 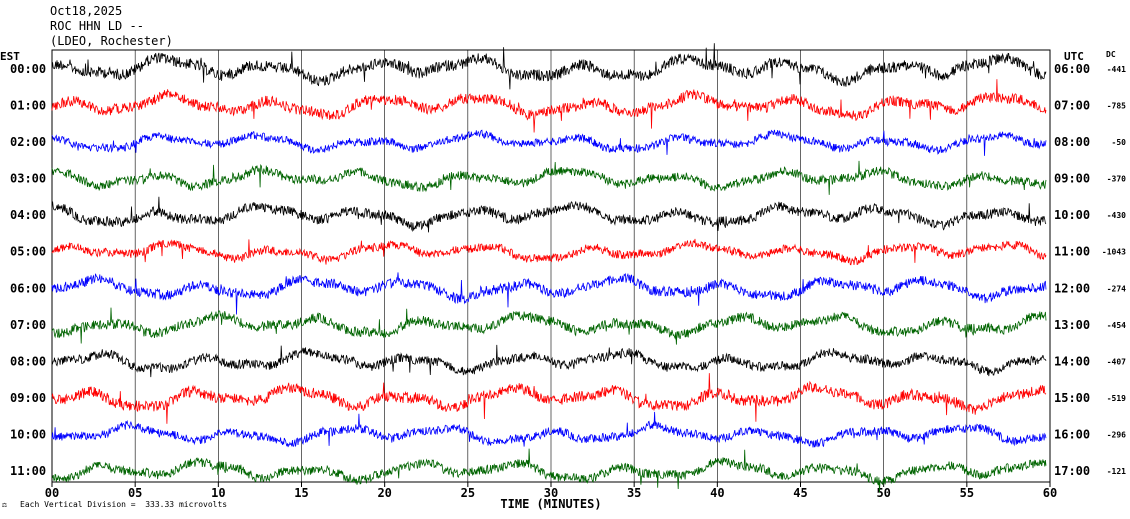 I want to click on utc-hour-label: 12:00, so click(x=1072, y=288).